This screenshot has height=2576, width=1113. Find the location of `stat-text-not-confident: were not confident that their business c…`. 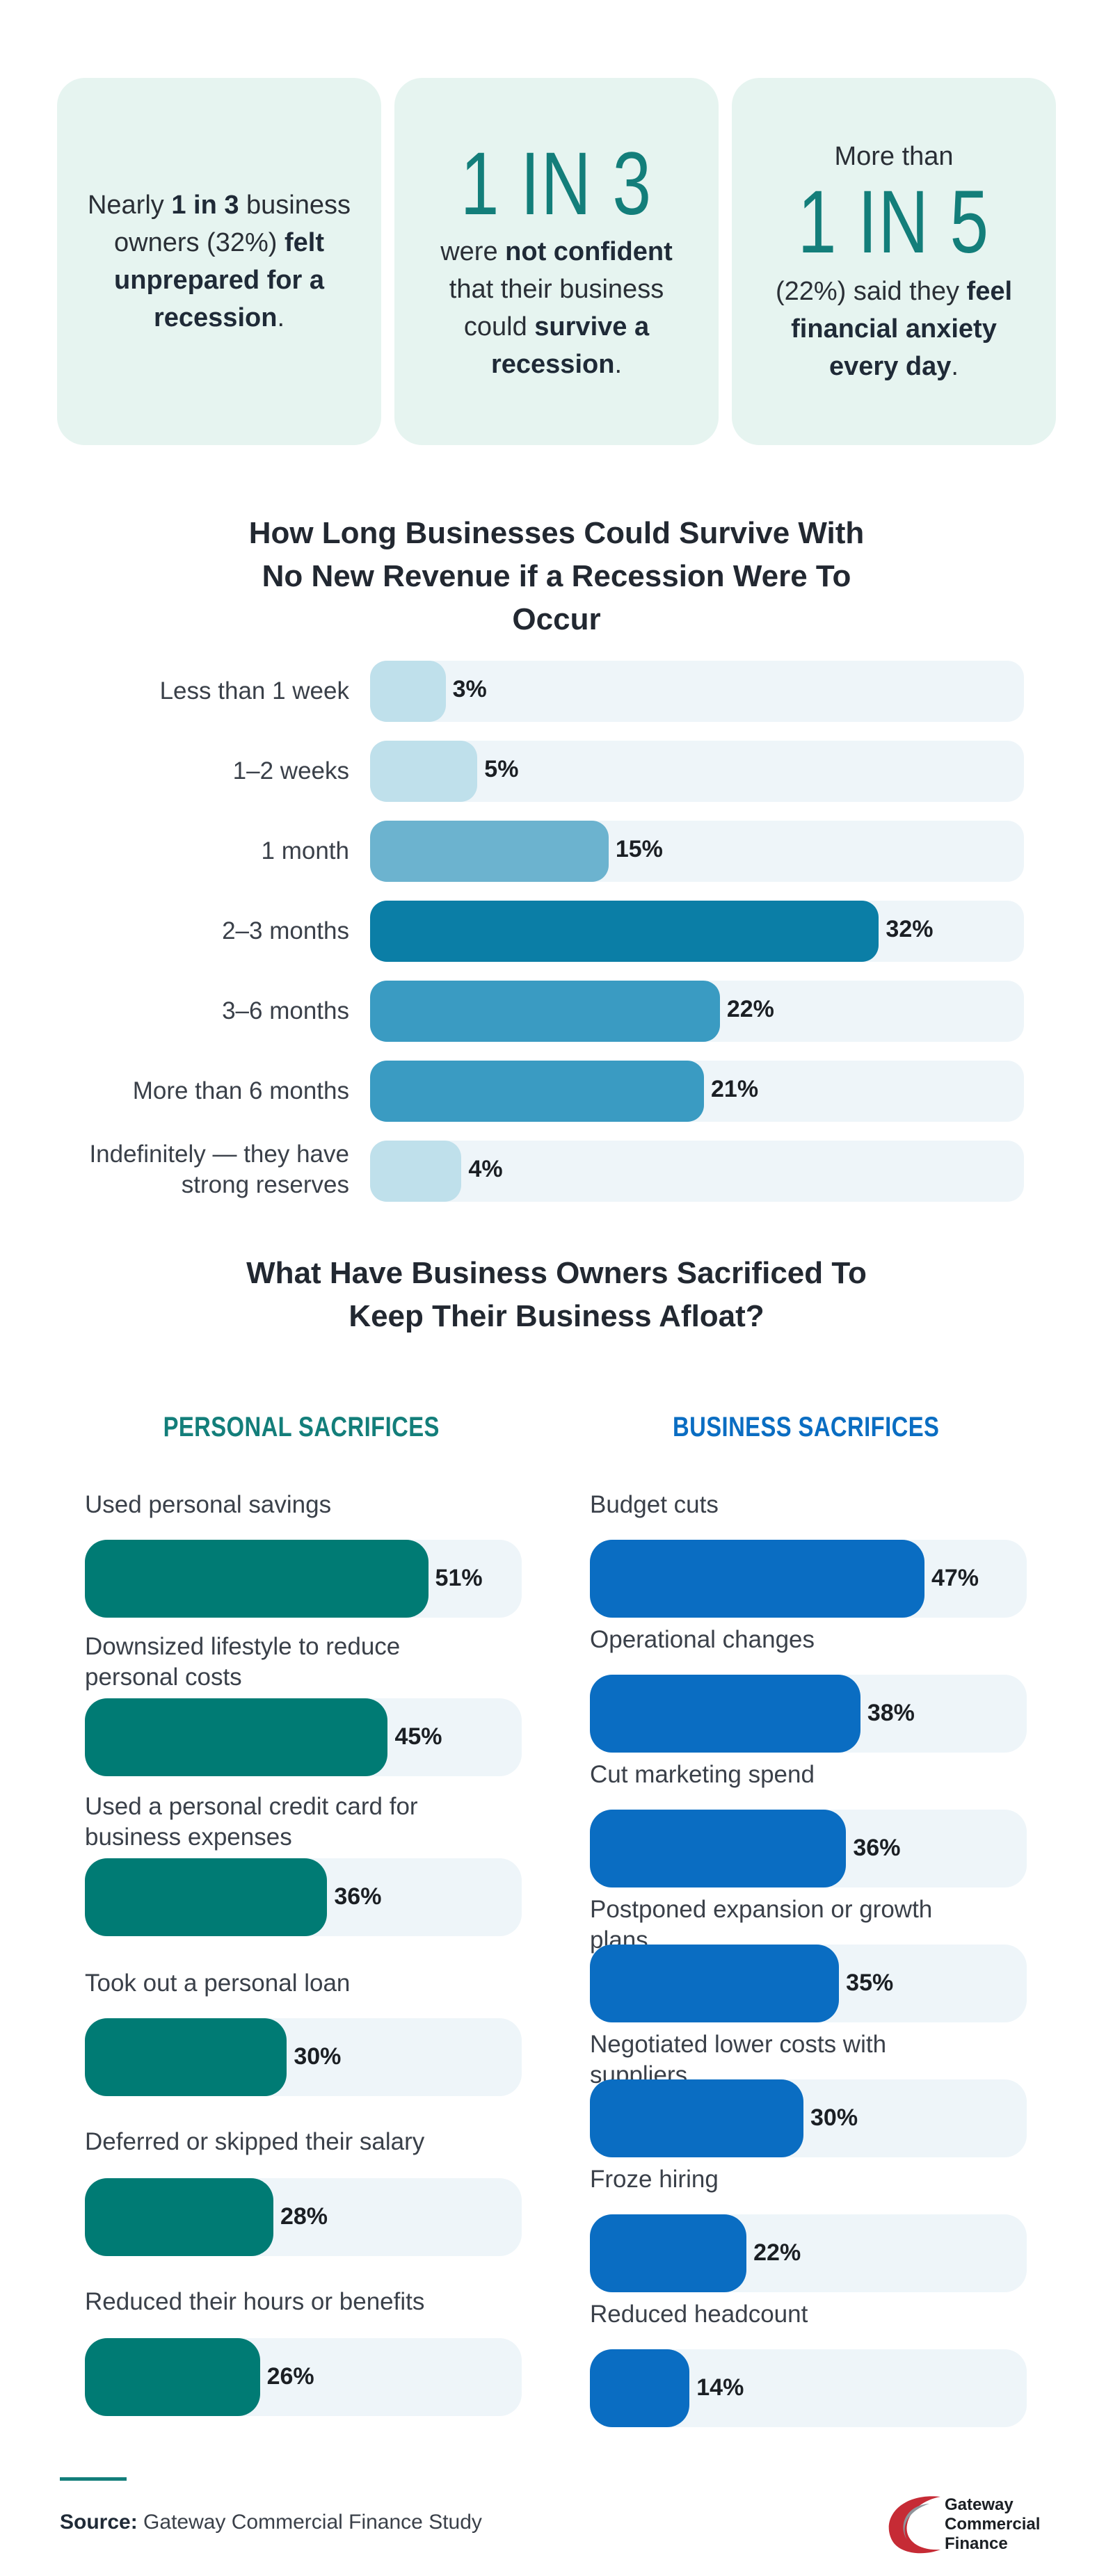

stat-text-not-confident: were not confident that their business c… is located at coordinates (556, 308).